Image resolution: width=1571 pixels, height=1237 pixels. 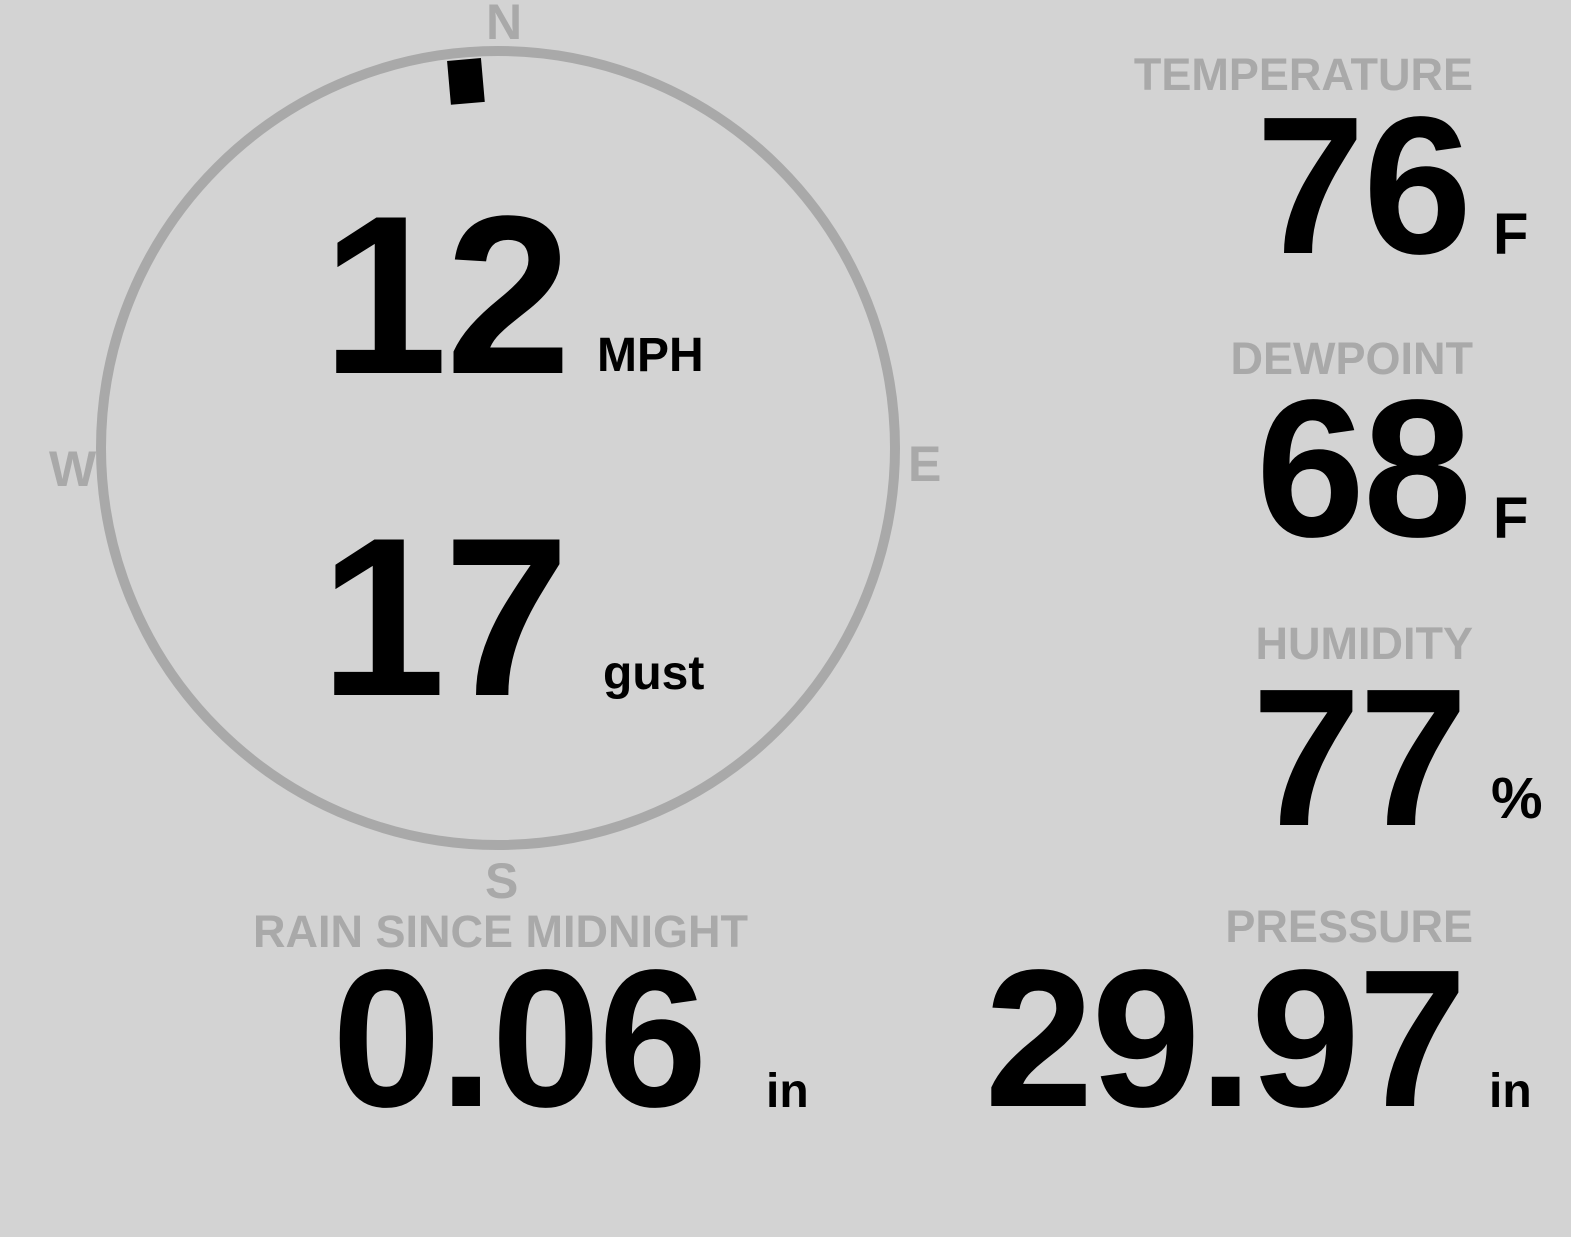 I want to click on compass-w: W, so click(x=73, y=469).